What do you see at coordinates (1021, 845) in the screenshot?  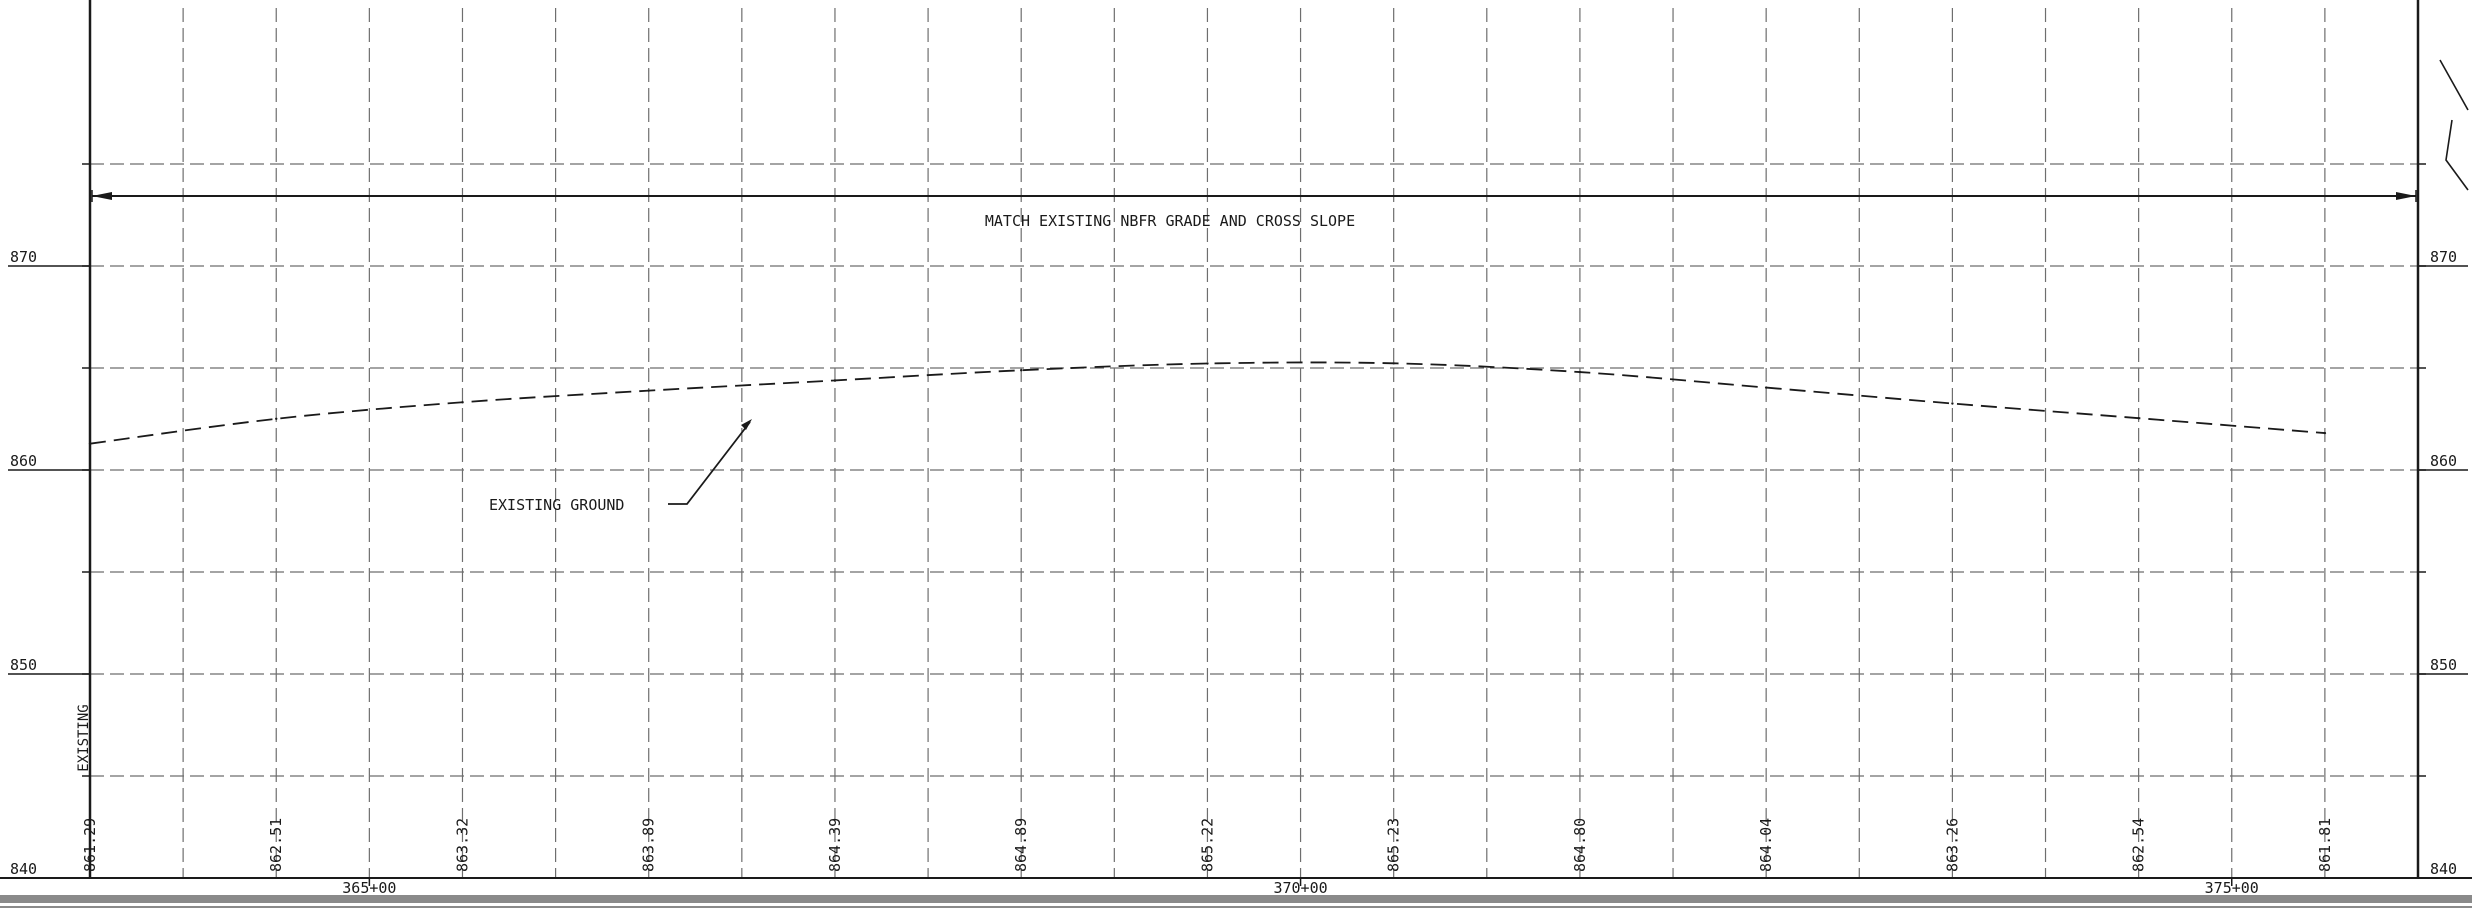 I see `profile-elevation-label: 864.89` at bounding box center [1021, 845].